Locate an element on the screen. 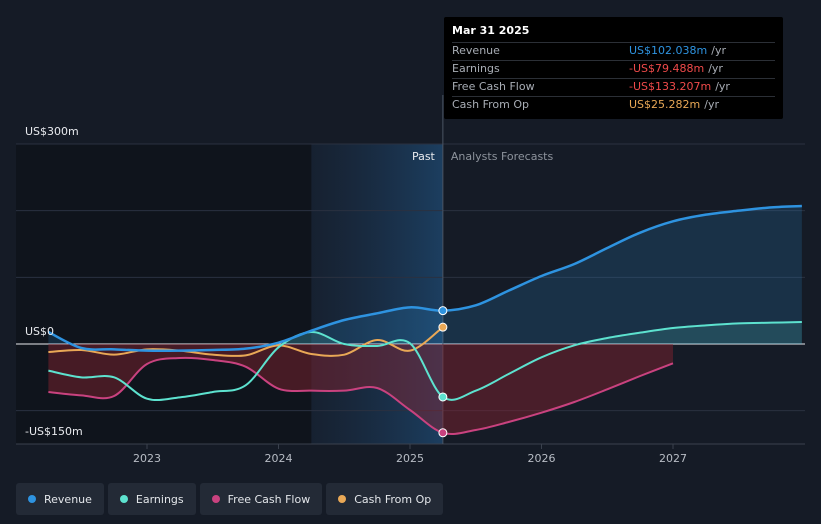 The image size is (821, 524). tooltip-value: -US$79.488m is located at coordinates (667, 68).